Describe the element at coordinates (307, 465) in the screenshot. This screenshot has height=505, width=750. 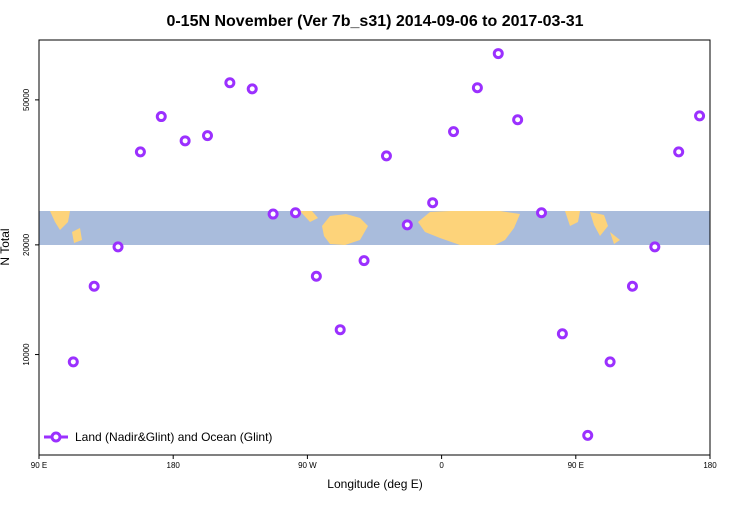
I see `x-tick-label: 90 W` at that location.